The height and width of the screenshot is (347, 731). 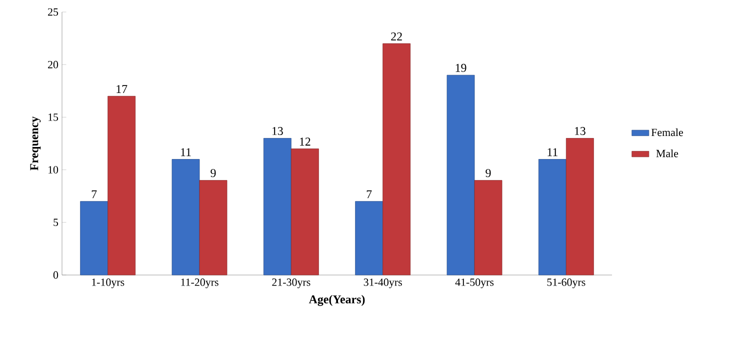 What do you see at coordinates (122, 89) in the screenshot?
I see `data-label: 17` at bounding box center [122, 89].